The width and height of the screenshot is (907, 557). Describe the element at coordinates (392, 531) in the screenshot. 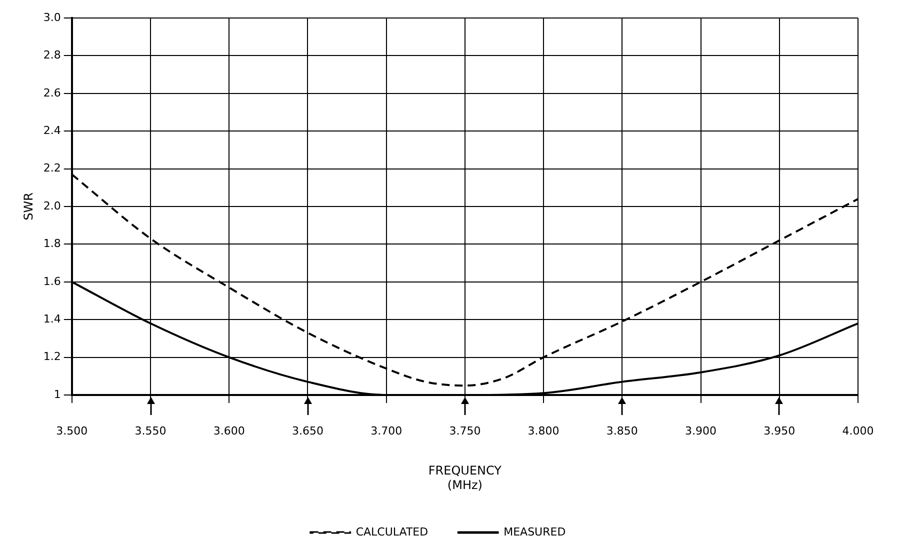

I see `legend-label: CALCULATED` at that location.